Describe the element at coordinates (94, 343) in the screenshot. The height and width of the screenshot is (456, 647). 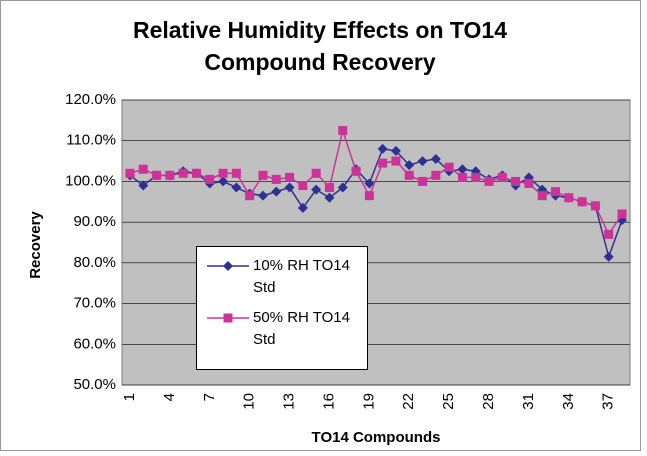
I see `y-tick-label: 60.0%` at that location.